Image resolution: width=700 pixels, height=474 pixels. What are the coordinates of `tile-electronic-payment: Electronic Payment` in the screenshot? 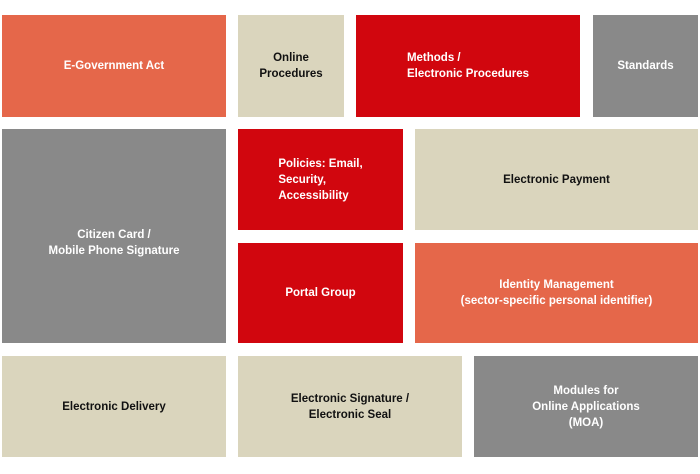 It's located at (556, 179).